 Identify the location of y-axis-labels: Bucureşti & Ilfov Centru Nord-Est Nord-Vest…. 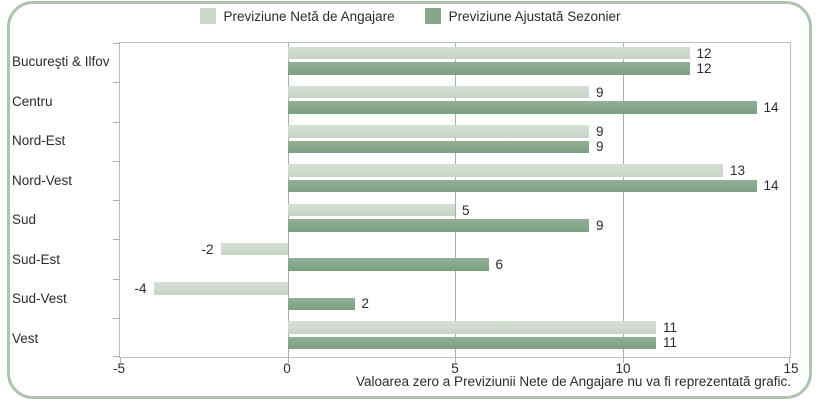
(64, 200).